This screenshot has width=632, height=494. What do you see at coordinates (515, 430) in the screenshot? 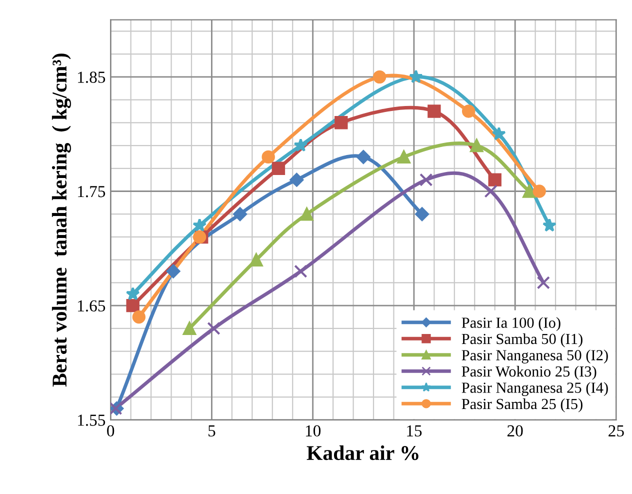
I see `x-tick-label: 20` at bounding box center [515, 430].